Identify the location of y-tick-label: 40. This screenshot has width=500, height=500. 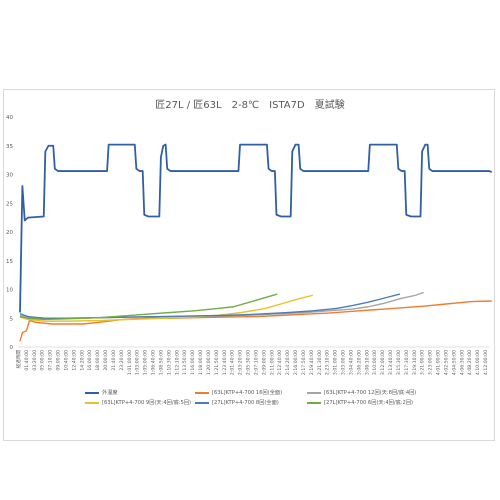
(9, 118).